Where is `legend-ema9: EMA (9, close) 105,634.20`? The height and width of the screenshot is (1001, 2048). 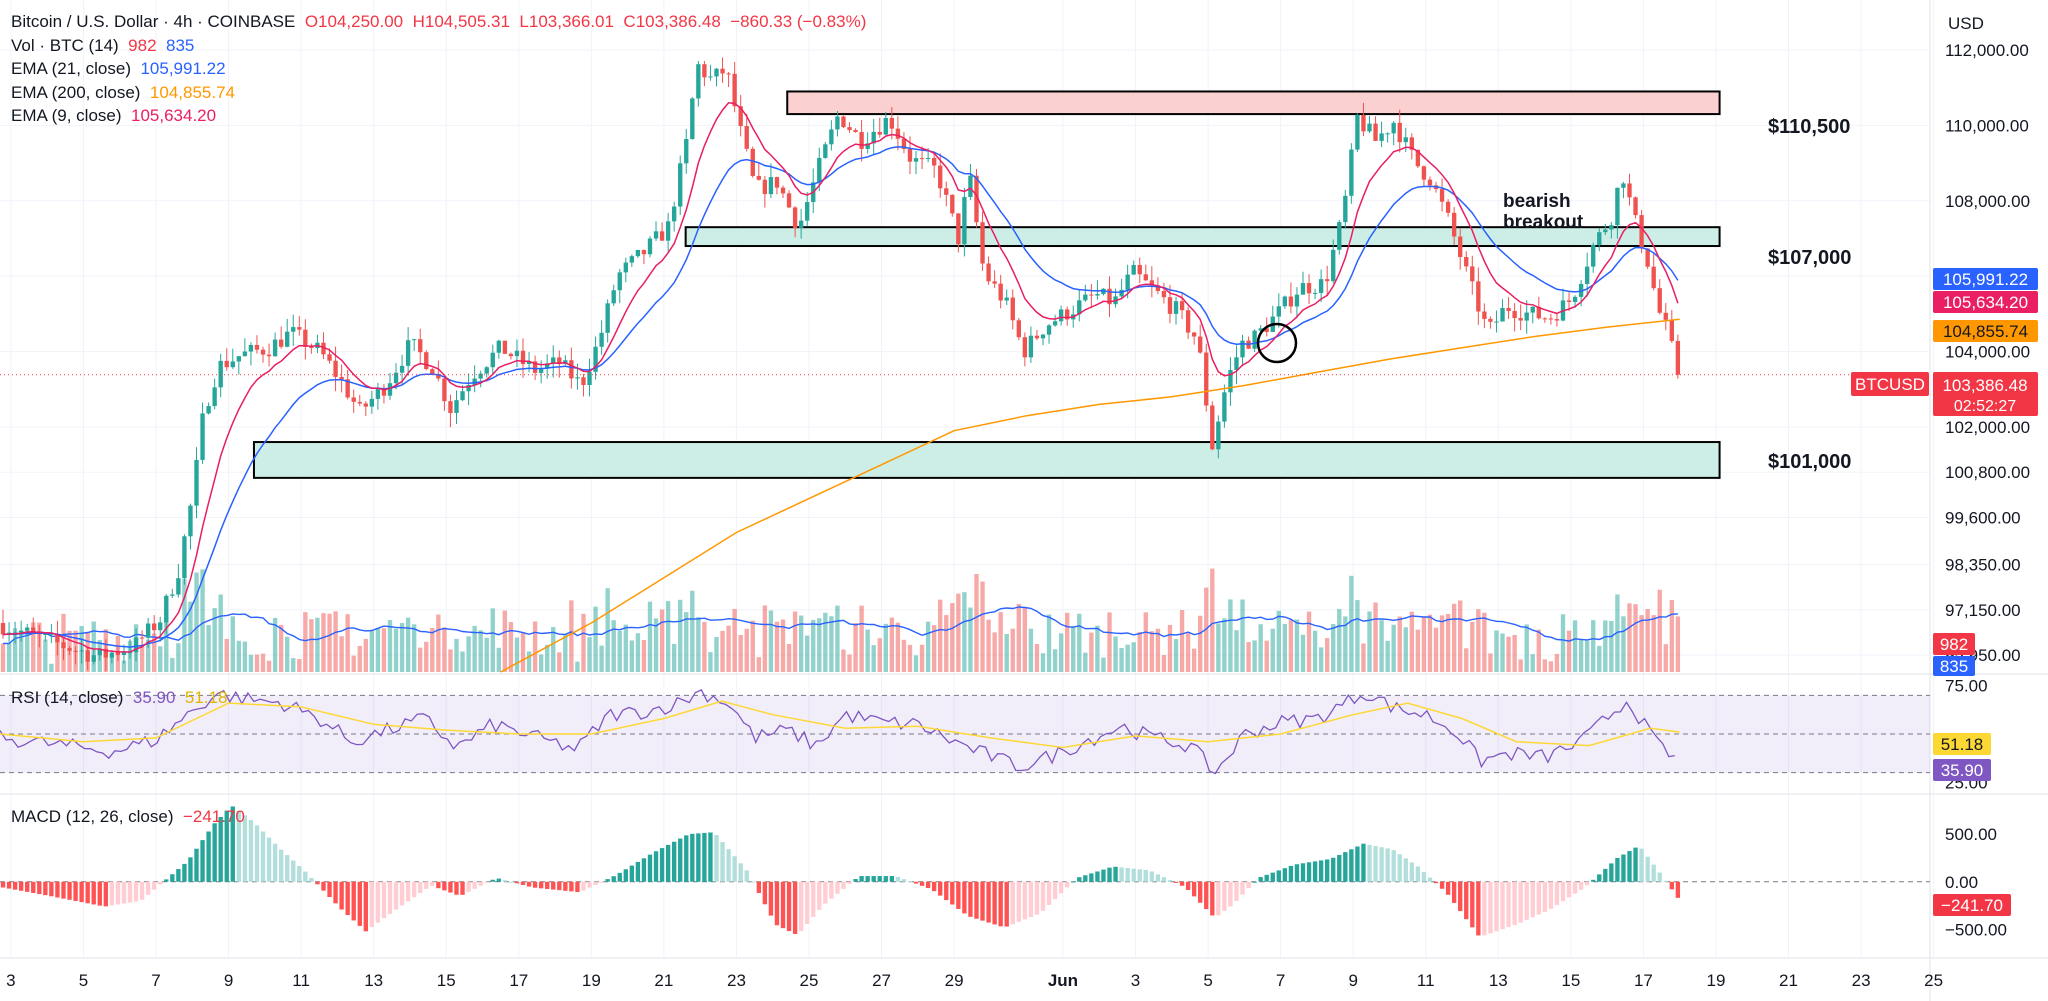 legend-ema9: EMA (9, close) 105,634.20 is located at coordinates (438, 116).